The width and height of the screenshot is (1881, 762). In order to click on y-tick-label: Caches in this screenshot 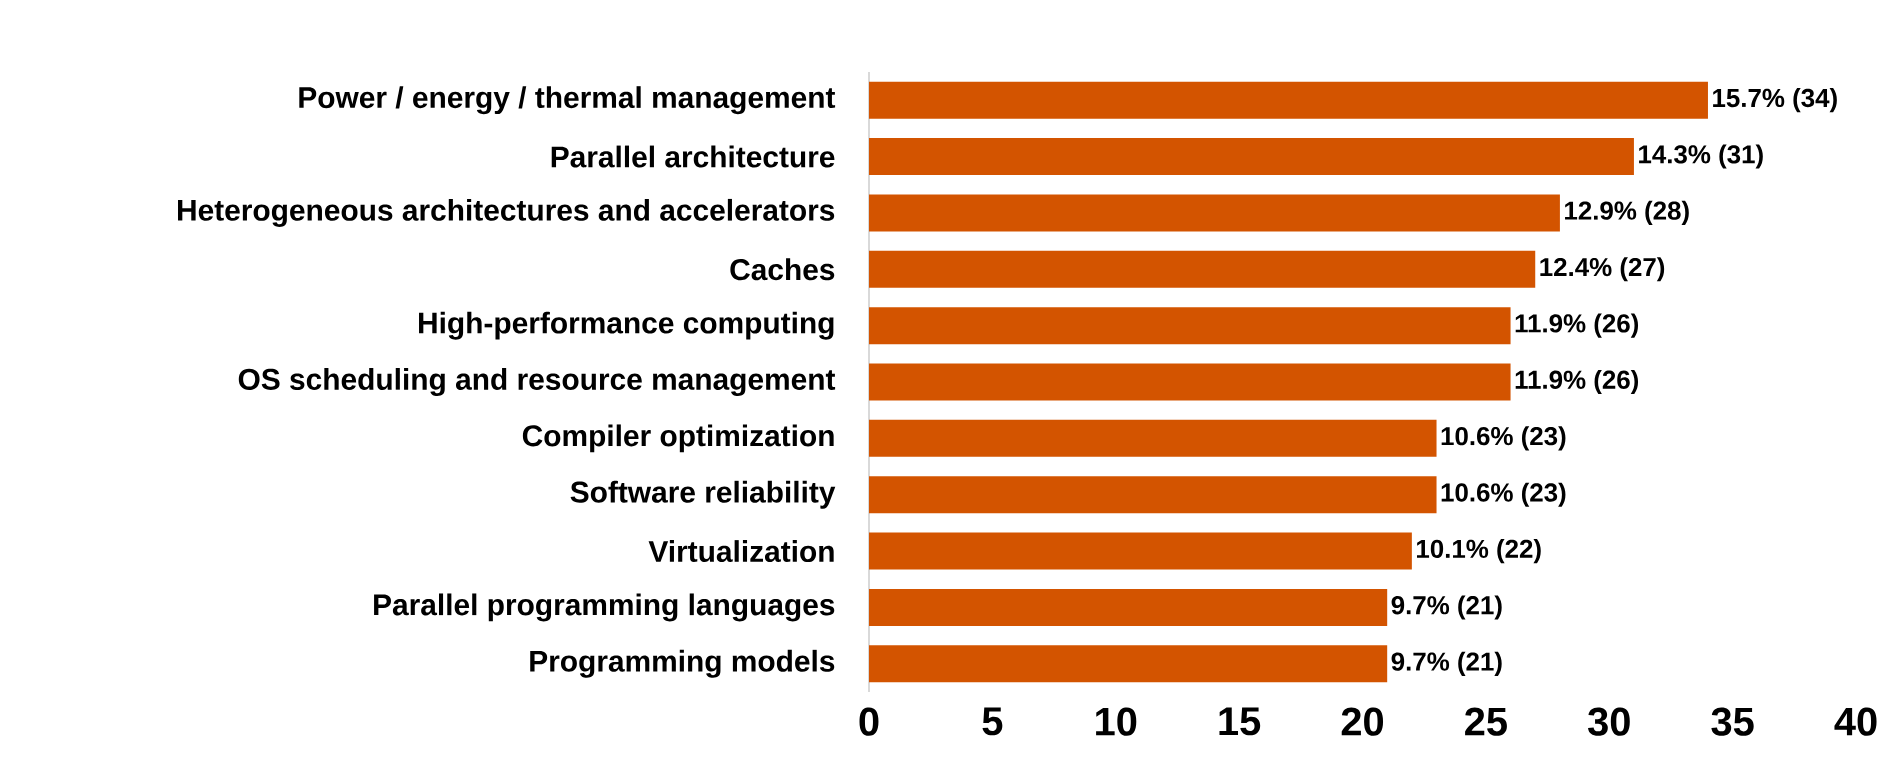, I will do `click(782, 269)`.